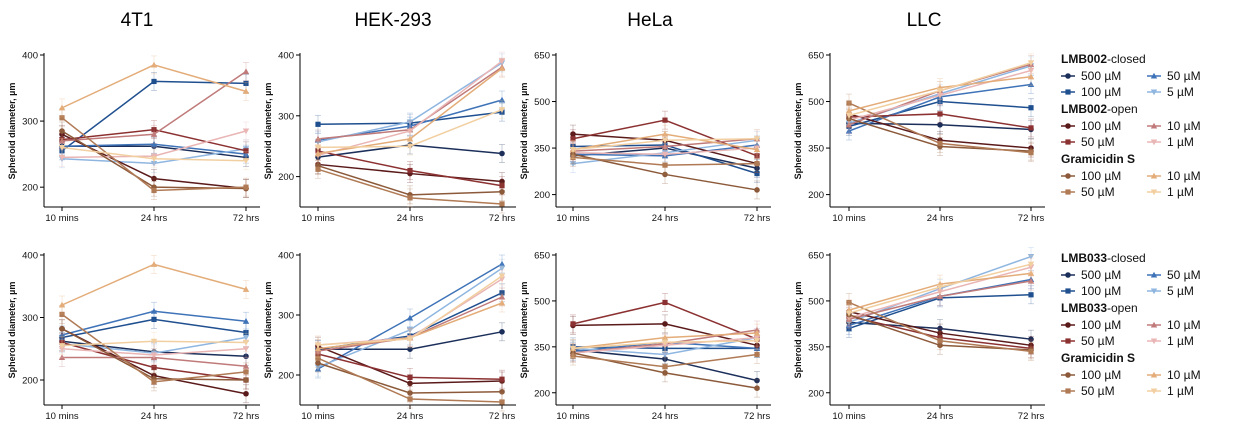 The image size is (1242, 421). Describe the element at coordinates (1099, 109) in the screenshot. I see `legend-group-title: LMB002-open` at that location.